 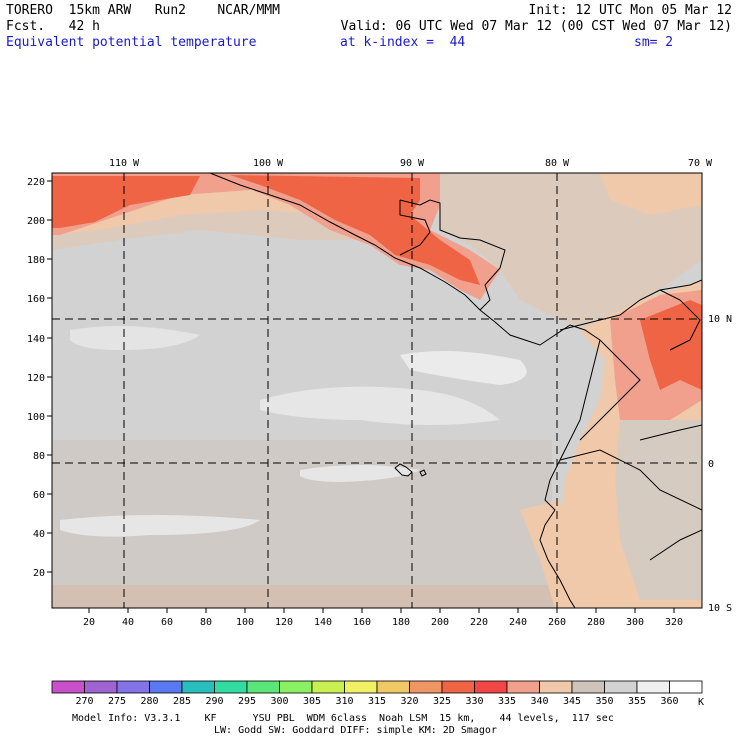 What do you see at coordinates (572, 701) in the screenshot?
I see `colorbar-label: 345` at bounding box center [572, 701].